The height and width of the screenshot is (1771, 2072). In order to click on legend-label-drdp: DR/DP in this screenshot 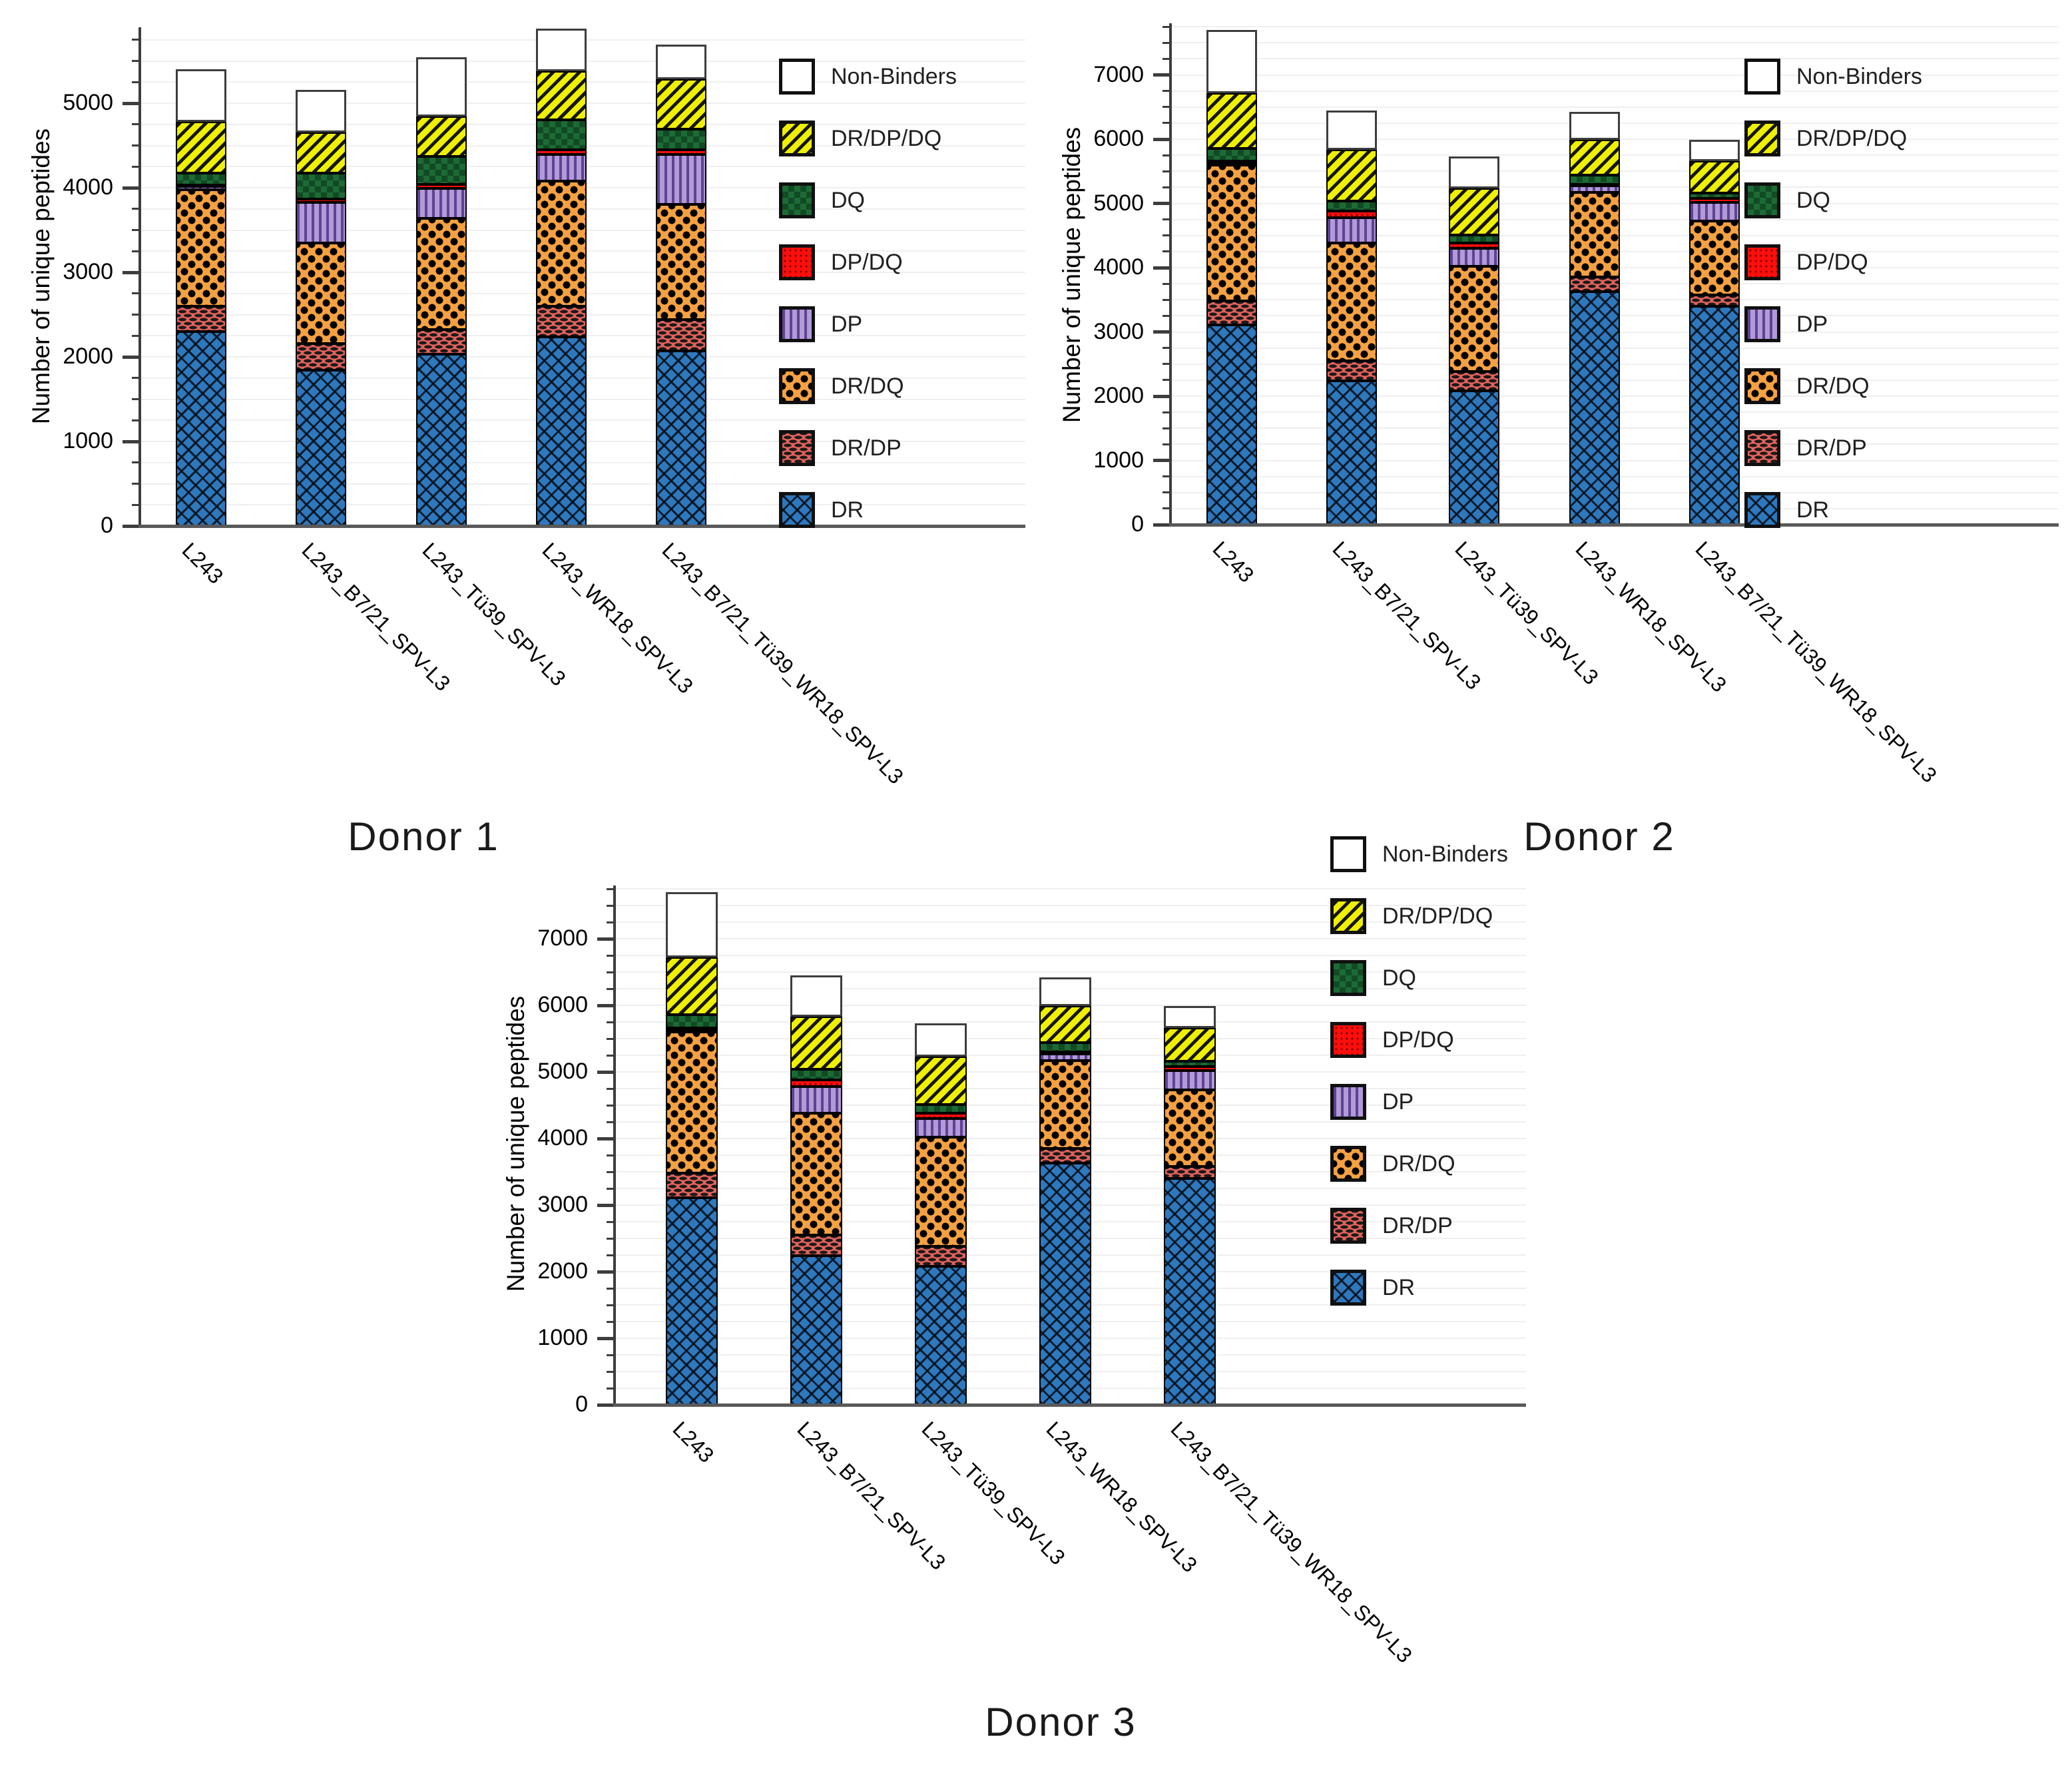, I will do `click(866, 448)`.